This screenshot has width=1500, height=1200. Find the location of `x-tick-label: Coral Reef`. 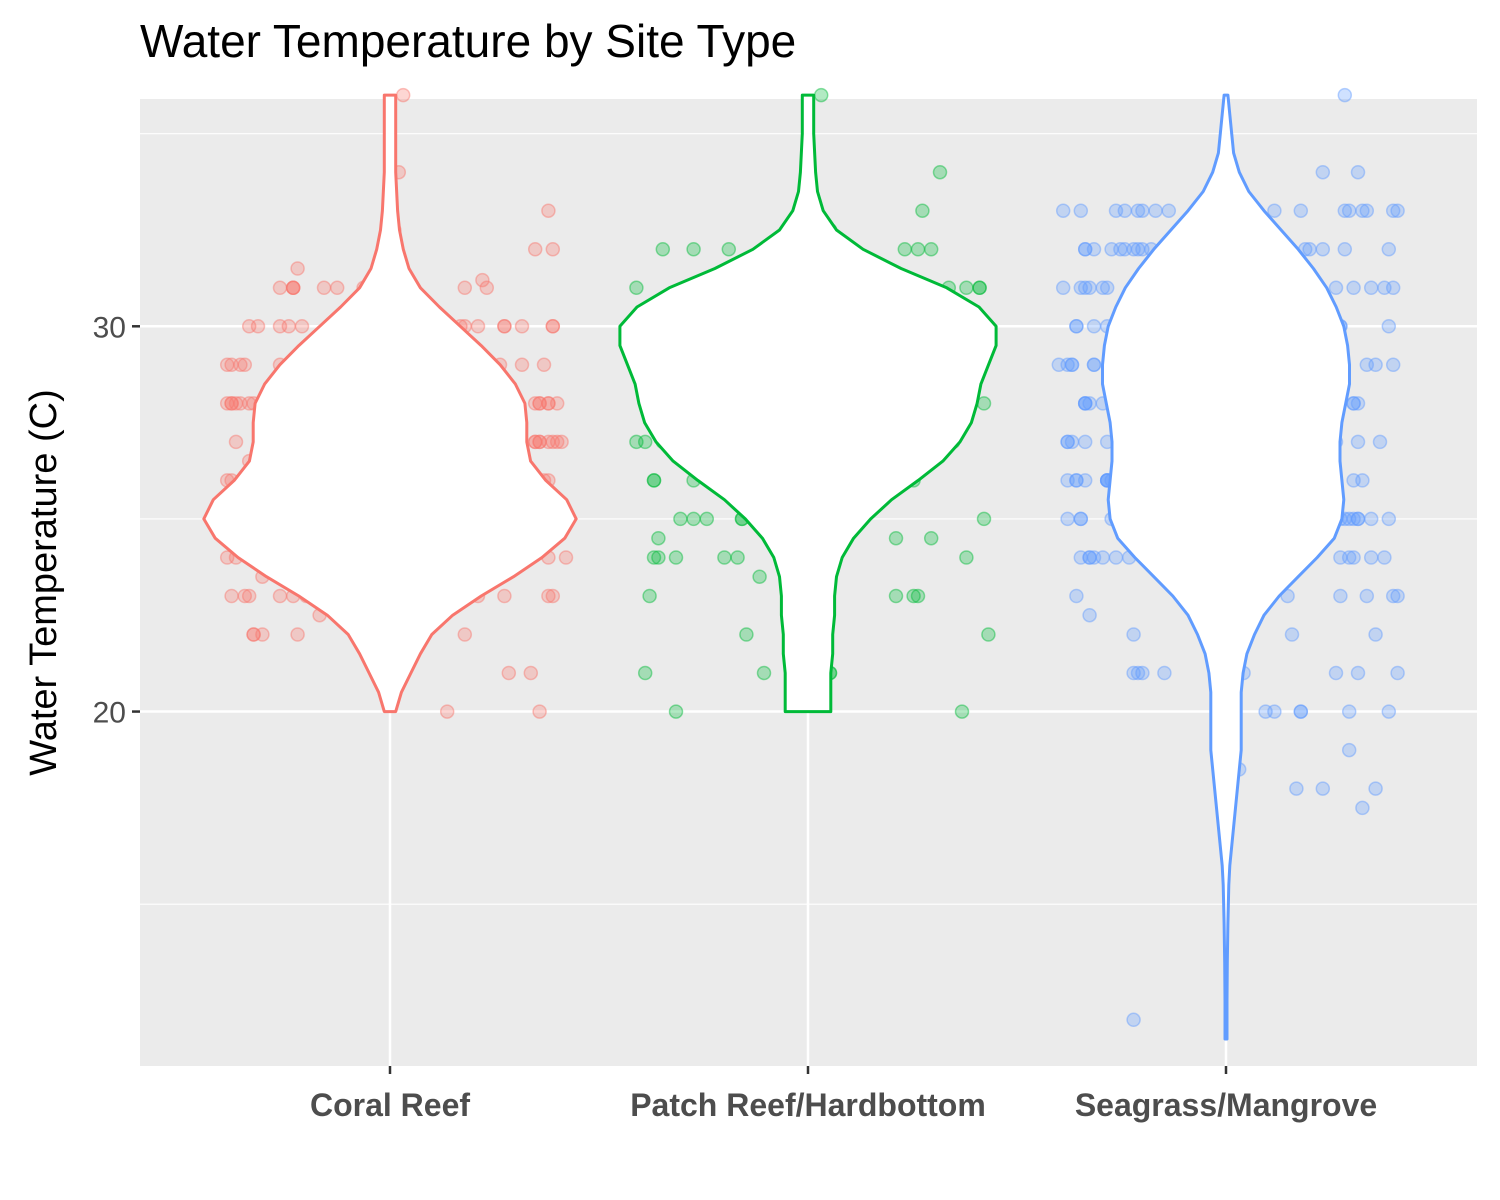

x-tick-label: Coral Reef is located at coordinates (390, 1105).